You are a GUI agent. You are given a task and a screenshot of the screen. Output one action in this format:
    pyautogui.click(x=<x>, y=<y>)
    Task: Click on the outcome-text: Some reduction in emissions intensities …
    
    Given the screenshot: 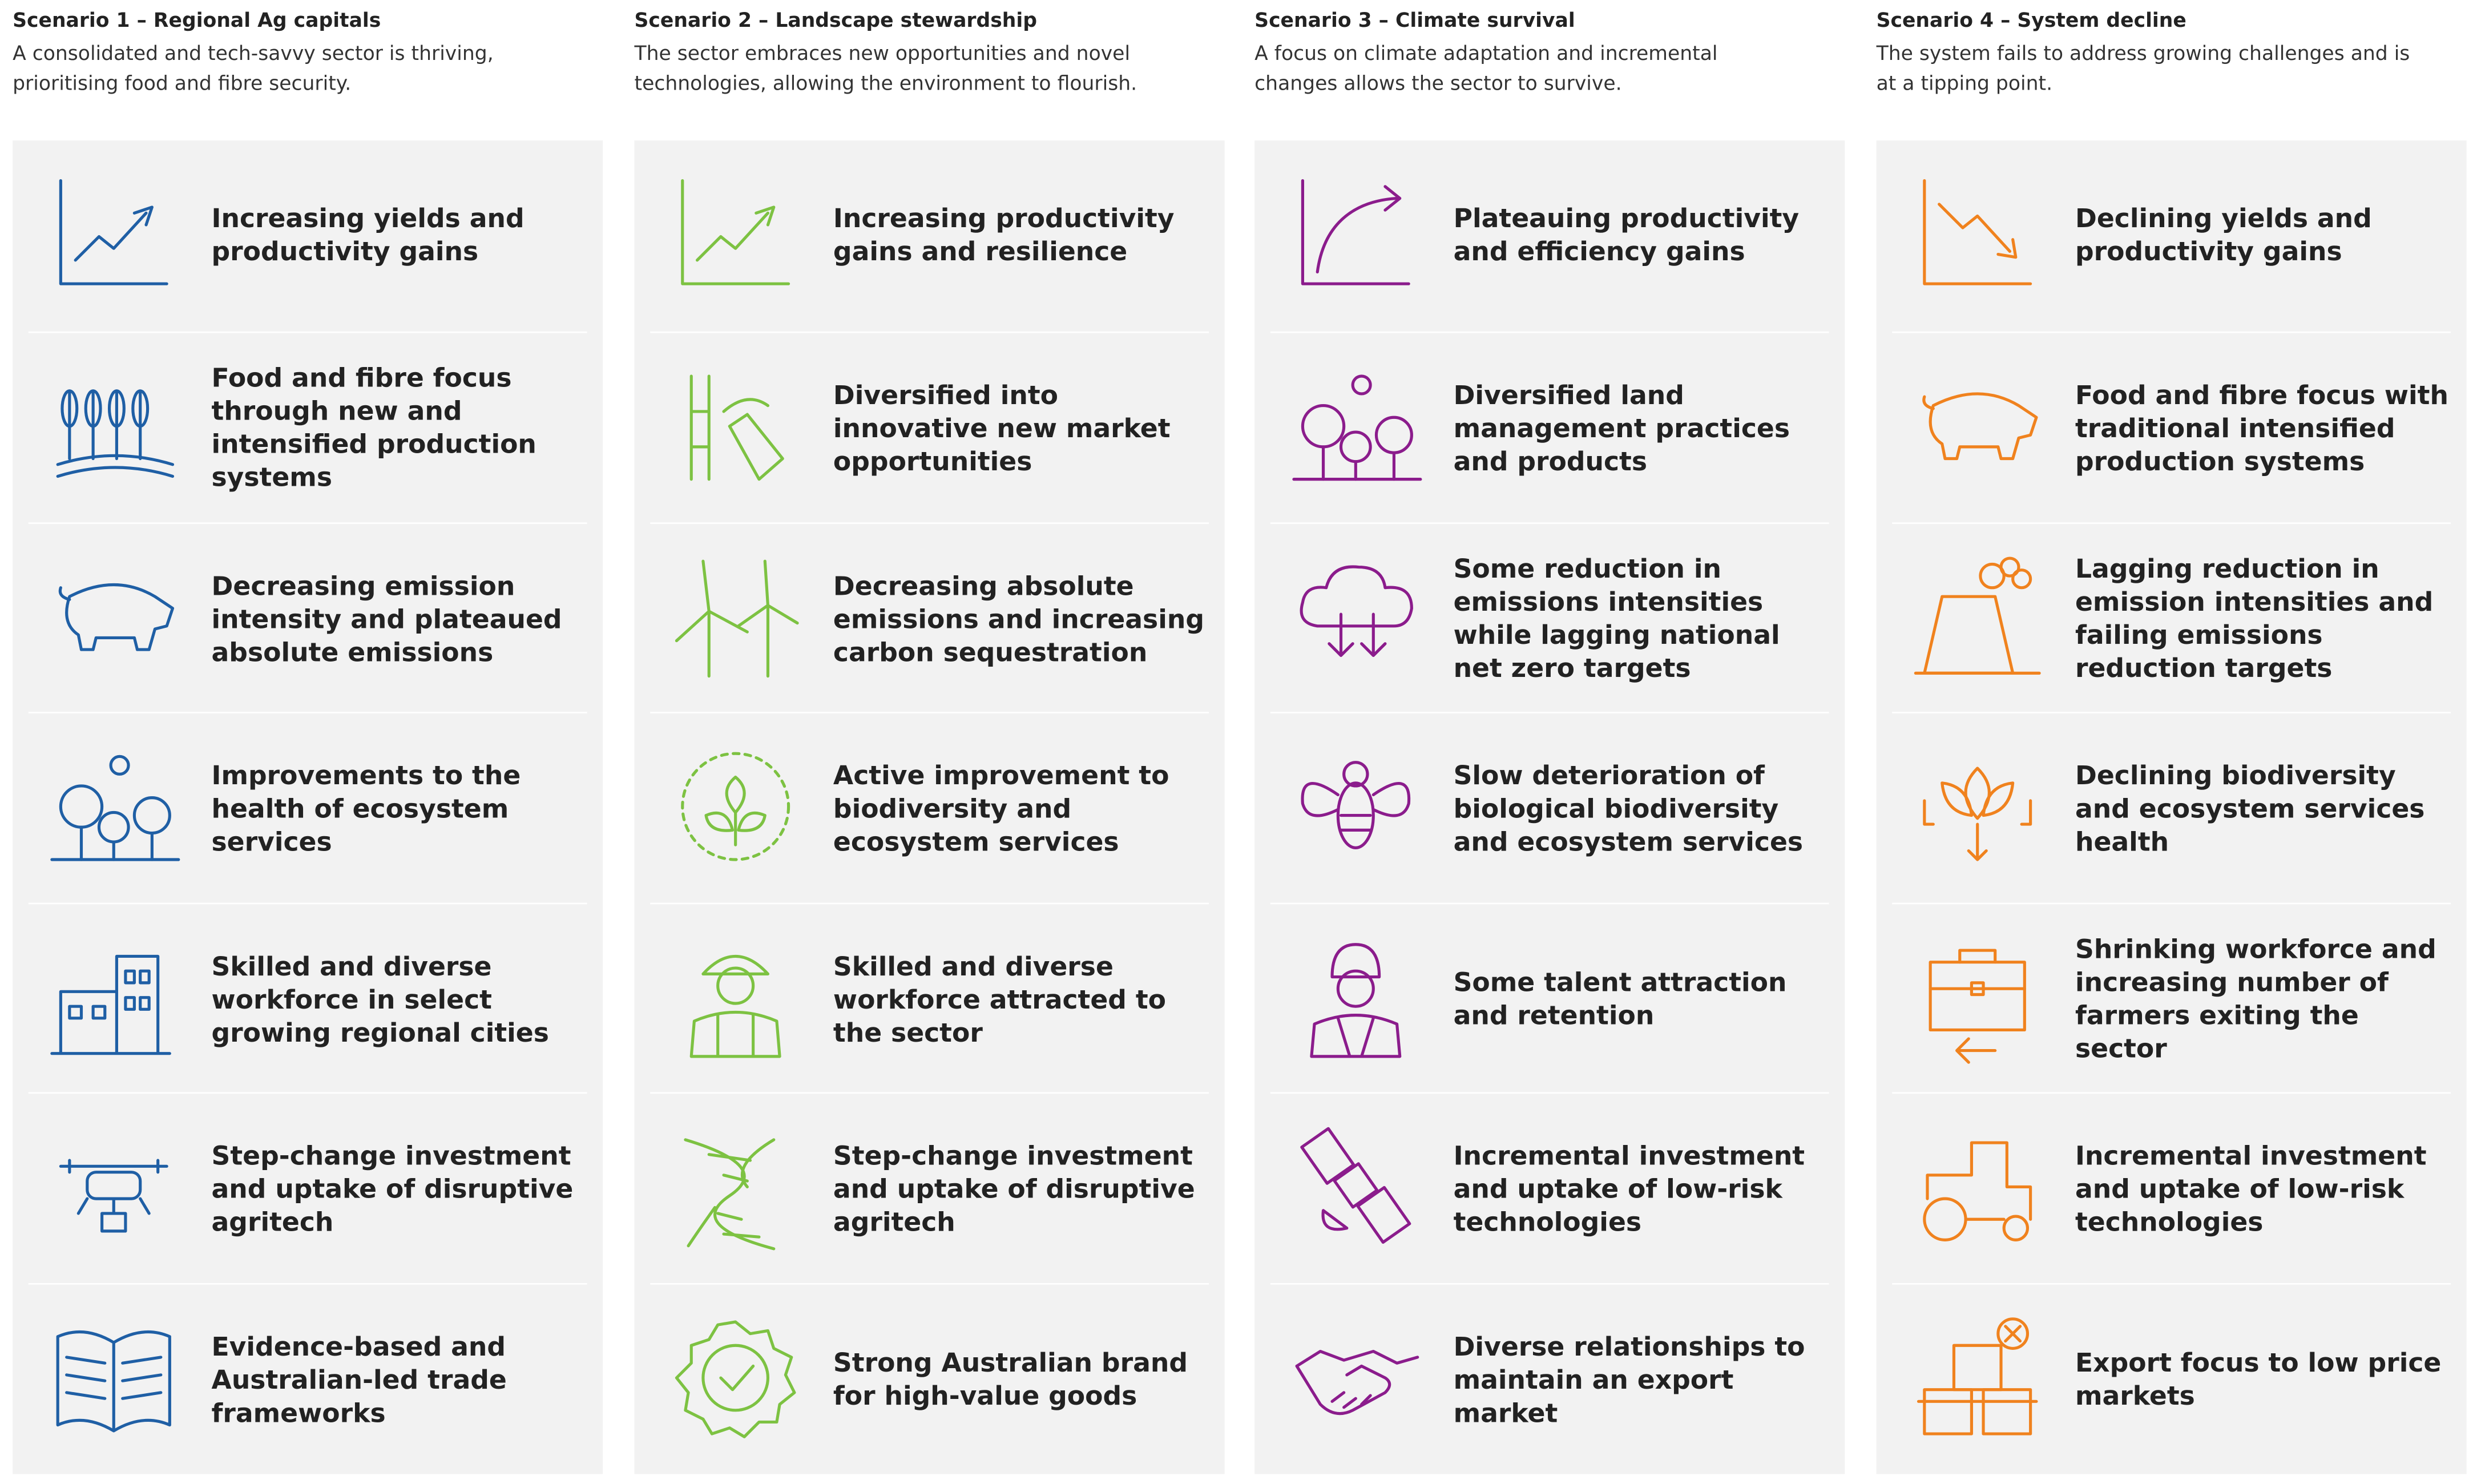 What is the action you would take?
    pyautogui.click(x=1616, y=619)
    